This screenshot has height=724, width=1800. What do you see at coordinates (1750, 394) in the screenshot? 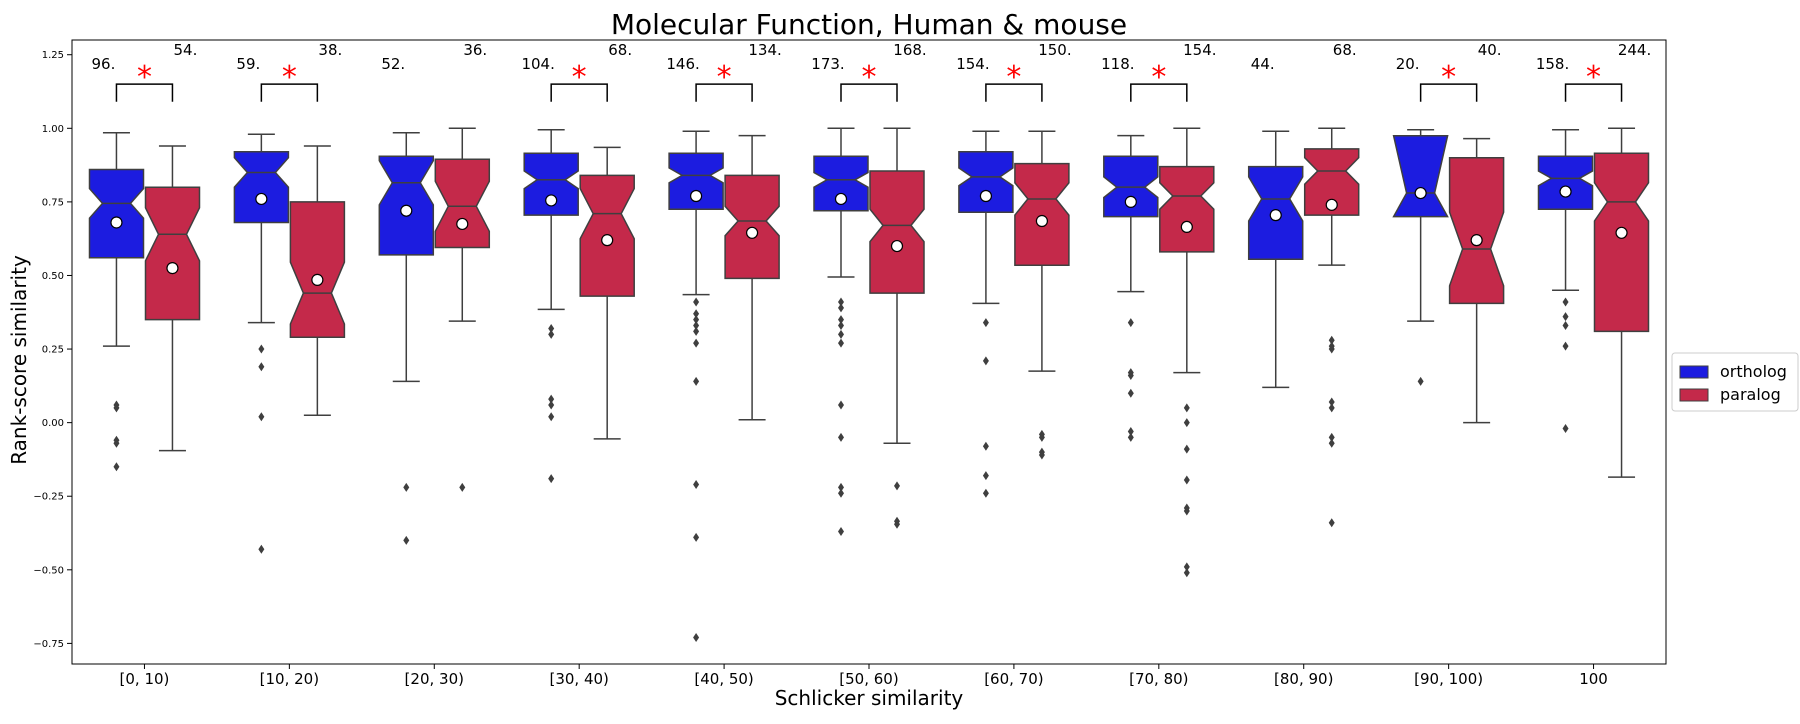
I see `legend-label-paralog: paralog` at bounding box center [1750, 394].